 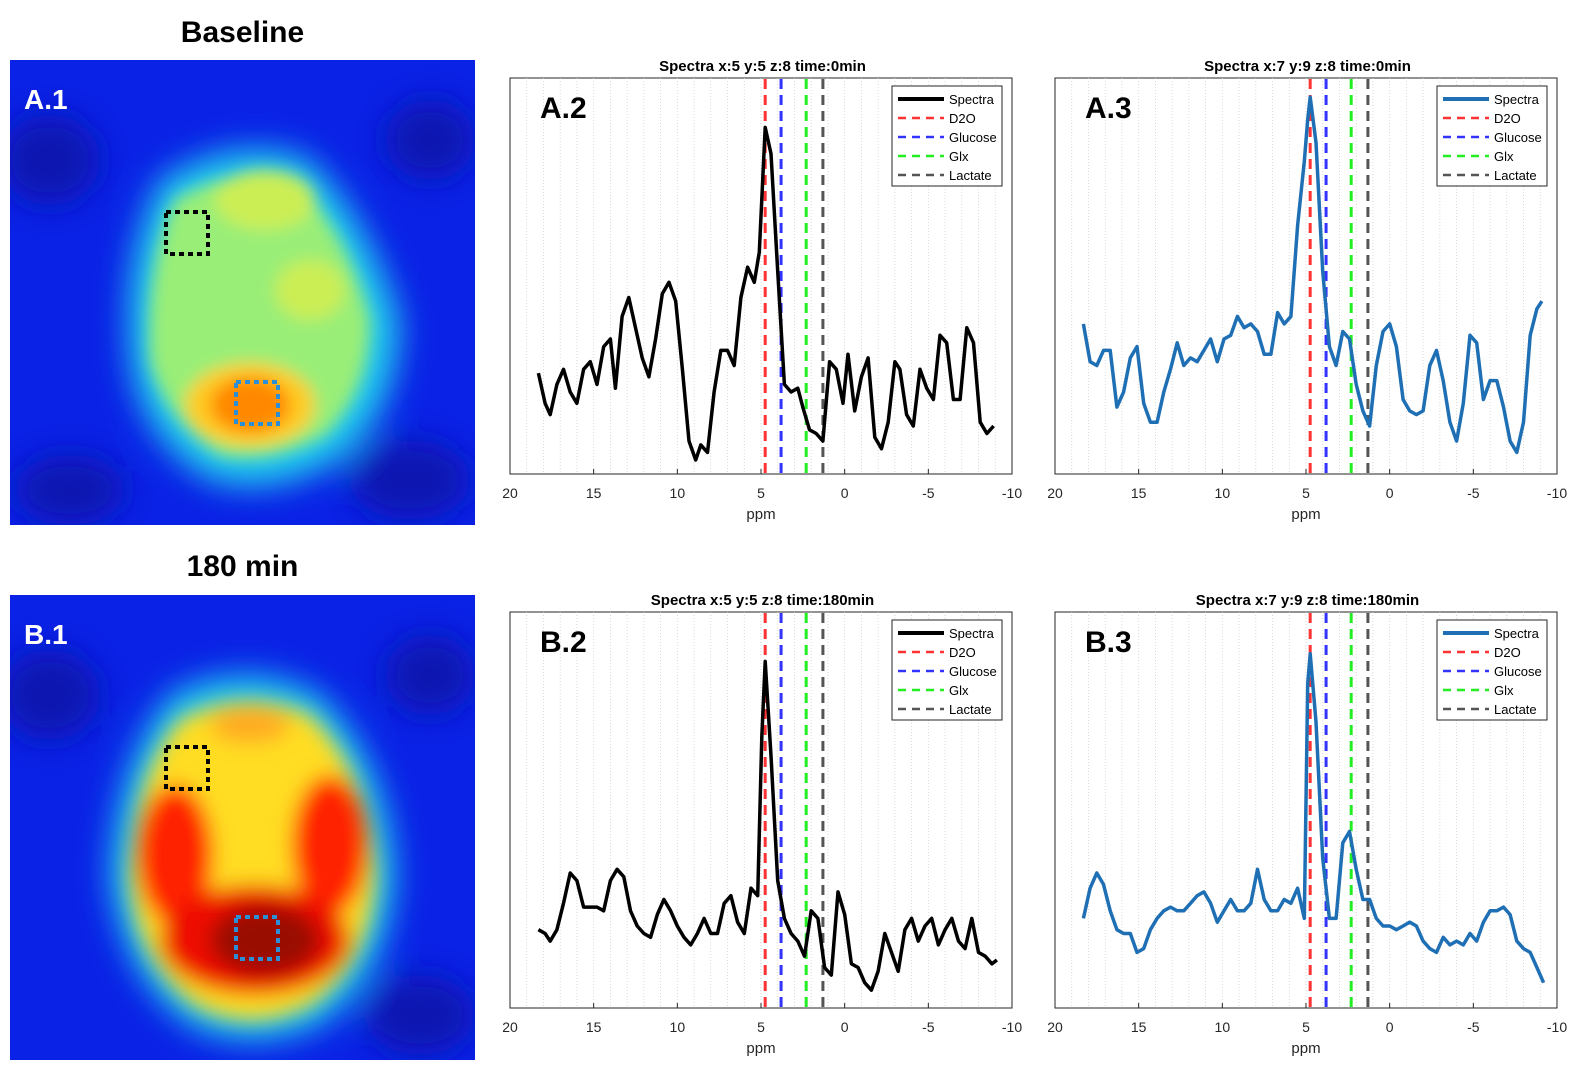 What do you see at coordinates (1108, 642) in the screenshot?
I see `panel-label: B.3` at bounding box center [1108, 642].